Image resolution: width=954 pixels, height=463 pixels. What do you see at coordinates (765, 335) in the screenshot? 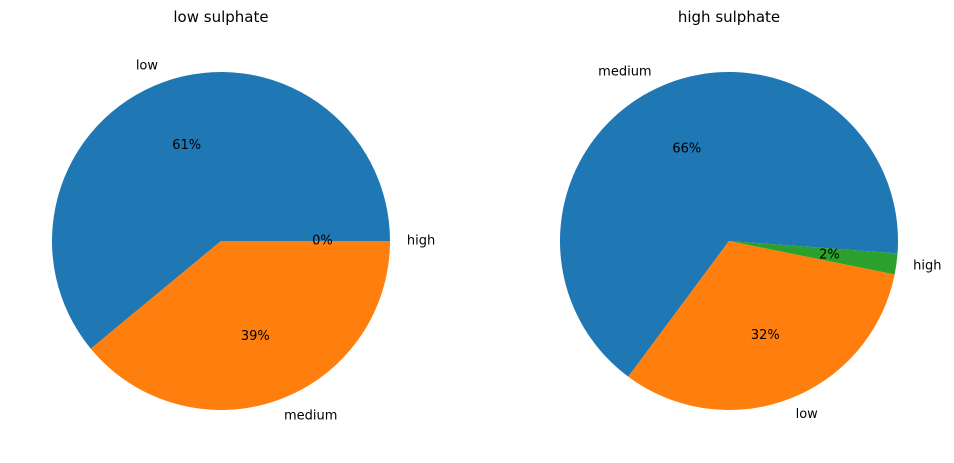
I see `percent-label-low: 32%` at bounding box center [765, 335].